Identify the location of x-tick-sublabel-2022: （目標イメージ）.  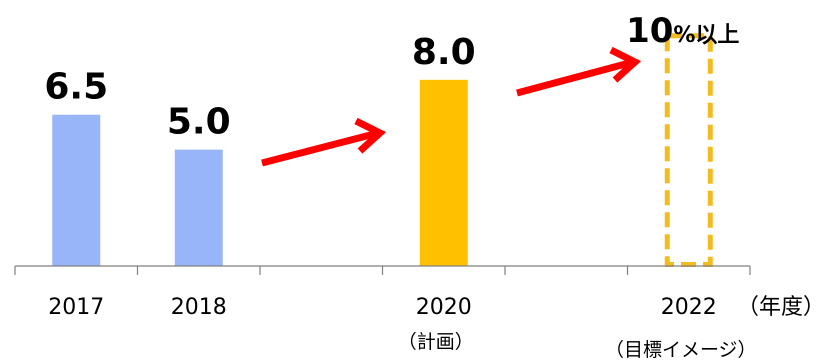
(681, 350).